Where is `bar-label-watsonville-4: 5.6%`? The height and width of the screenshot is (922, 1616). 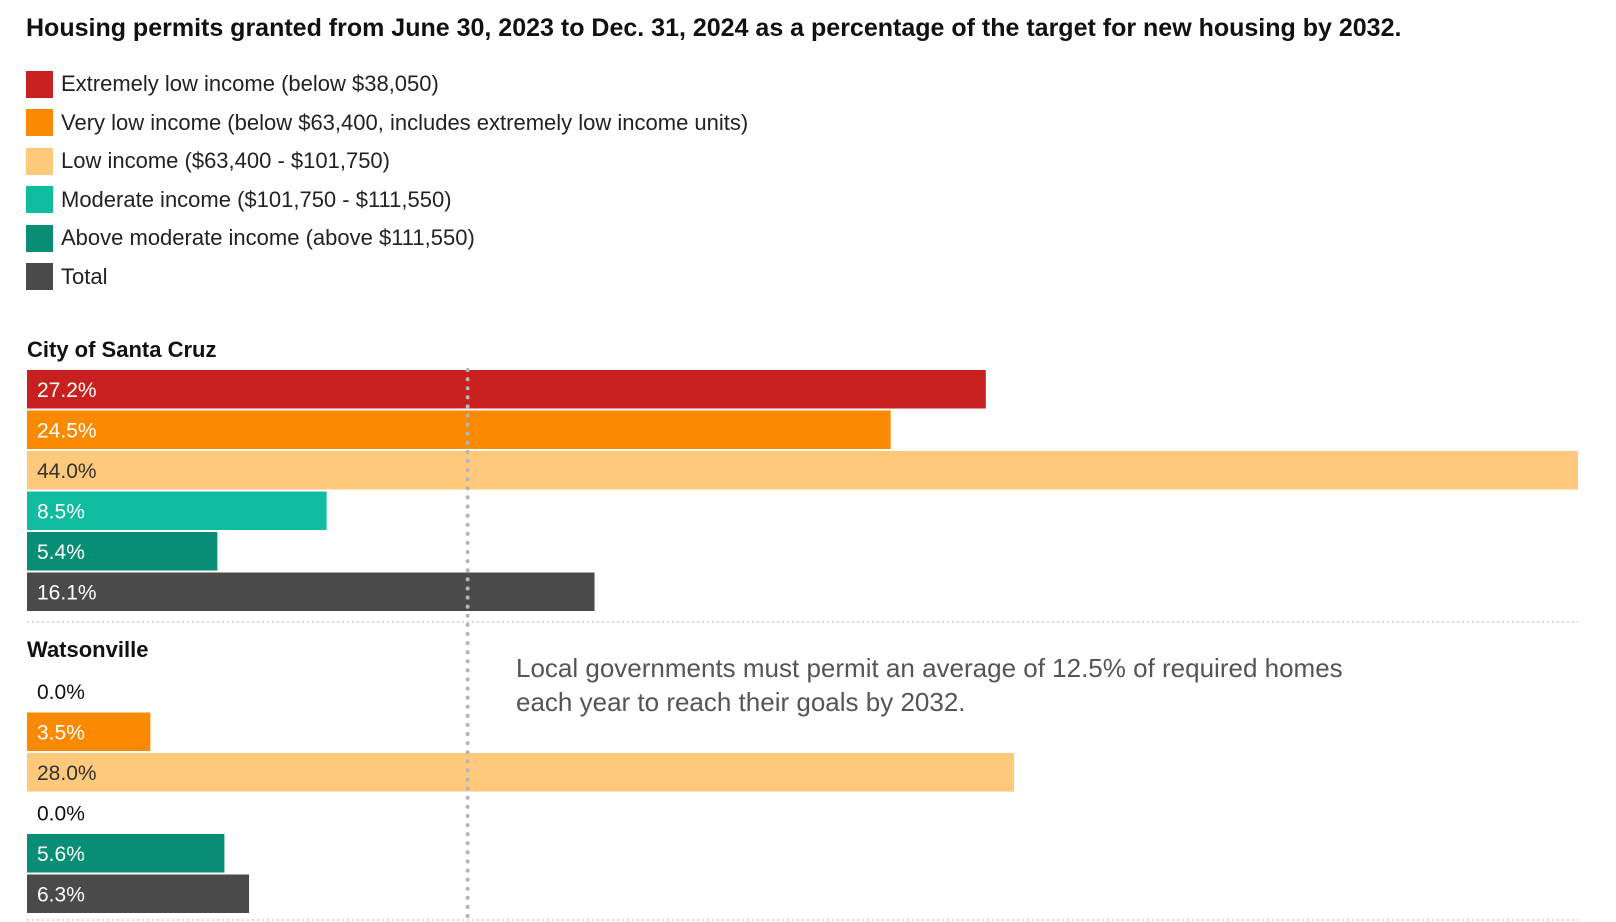
bar-label-watsonville-4: 5.6% is located at coordinates (61, 854).